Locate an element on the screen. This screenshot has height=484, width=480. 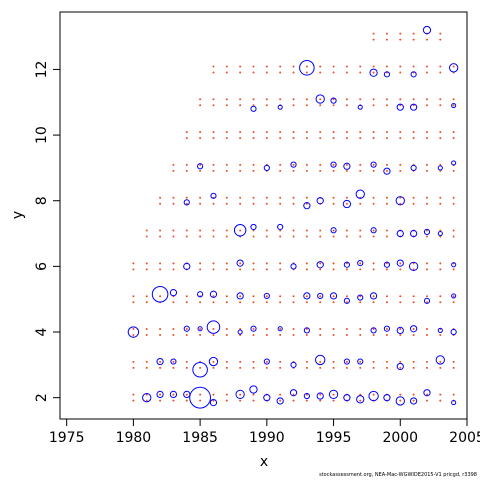
y-tick-label: 4 is located at coordinates (42, 331).